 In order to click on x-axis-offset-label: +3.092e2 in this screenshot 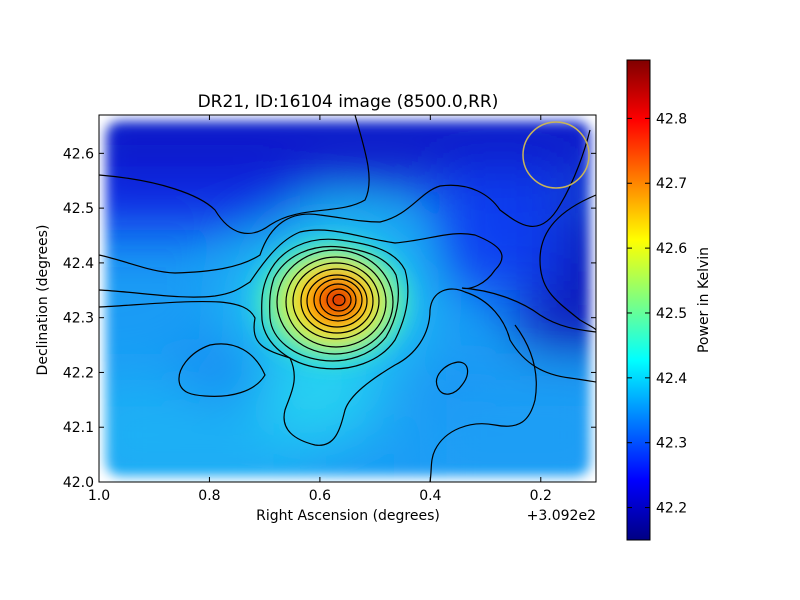, I will do `click(561, 516)`.